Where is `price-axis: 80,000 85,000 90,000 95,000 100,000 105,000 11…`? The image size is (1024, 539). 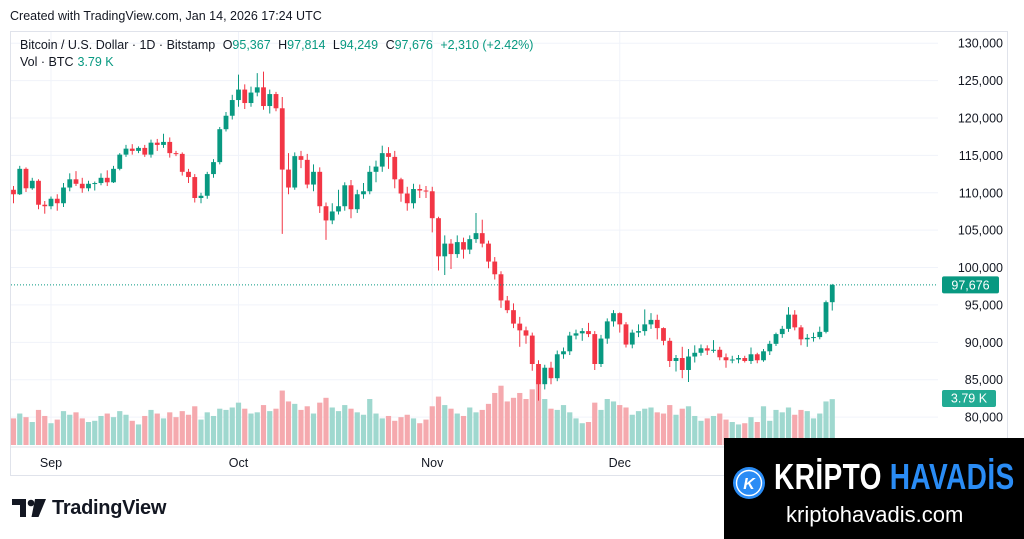
price-axis: 80,000 85,000 90,000 95,000 100,000 105,000 11… is located at coordinates (980, 231).